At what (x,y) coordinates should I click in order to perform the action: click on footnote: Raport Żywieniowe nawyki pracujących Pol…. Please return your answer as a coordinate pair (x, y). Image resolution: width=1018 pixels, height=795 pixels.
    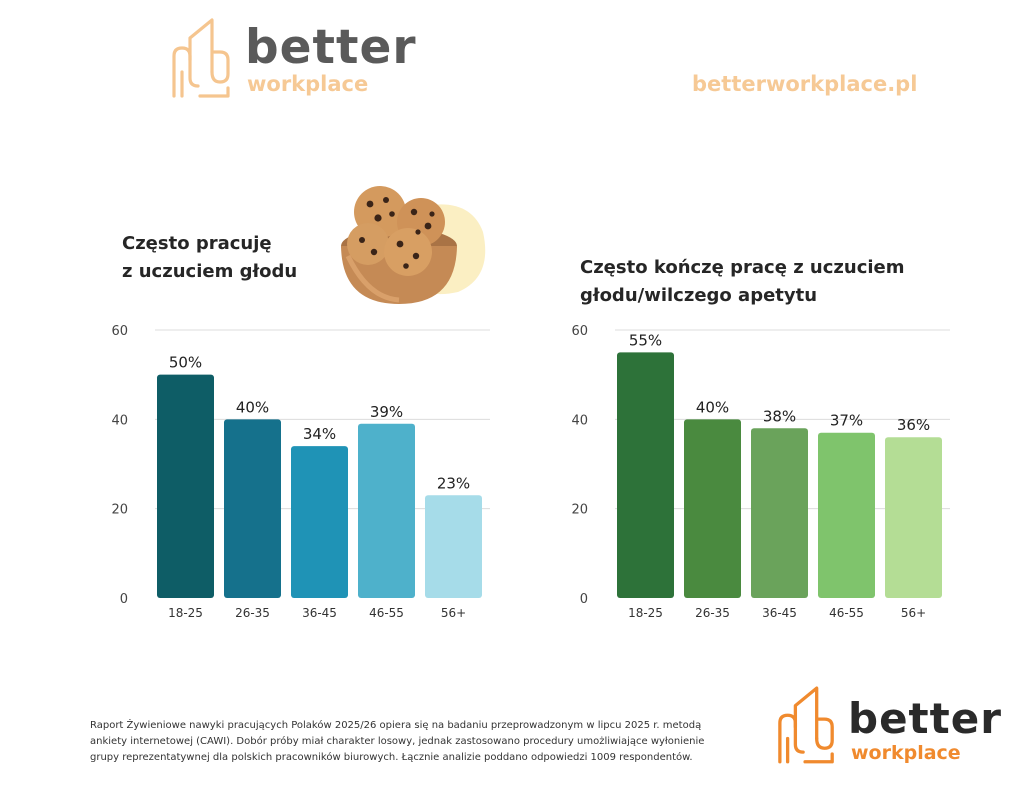
    Looking at the image, I should click on (410, 742).